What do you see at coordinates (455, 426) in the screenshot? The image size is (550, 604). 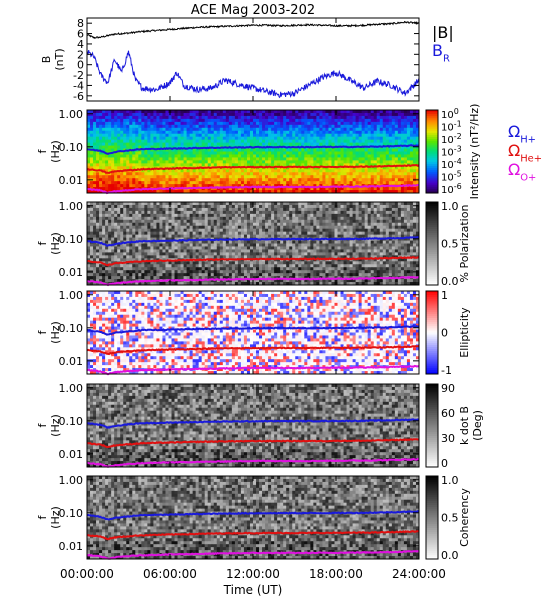 I see `colorbar: 90 60 30 0 k dot B(Deg)` at bounding box center [455, 426].